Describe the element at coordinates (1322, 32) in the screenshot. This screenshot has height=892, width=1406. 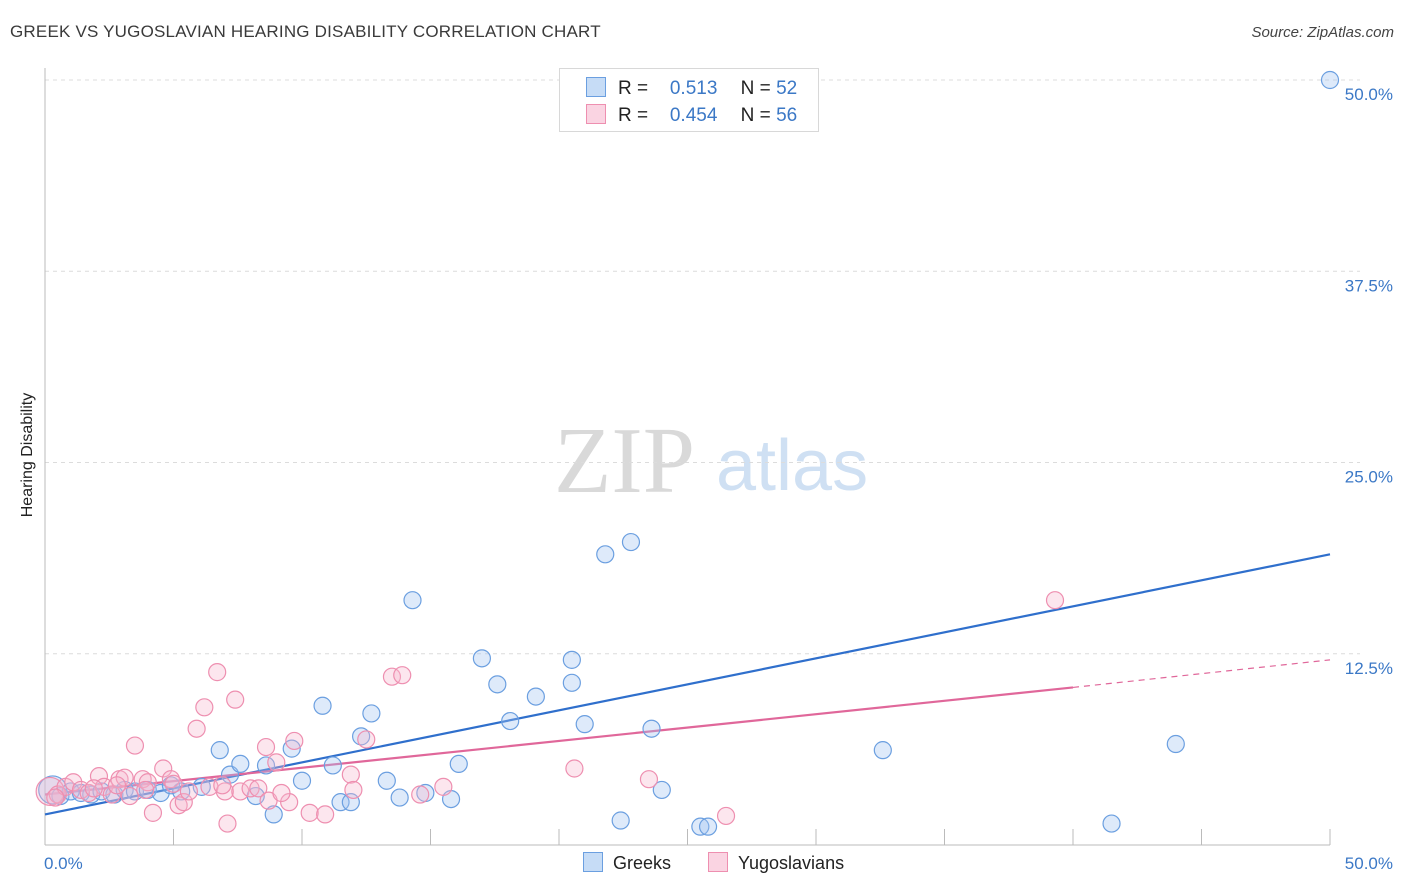
I see `chart-source: Source: ZipAtlas.com` at that location.